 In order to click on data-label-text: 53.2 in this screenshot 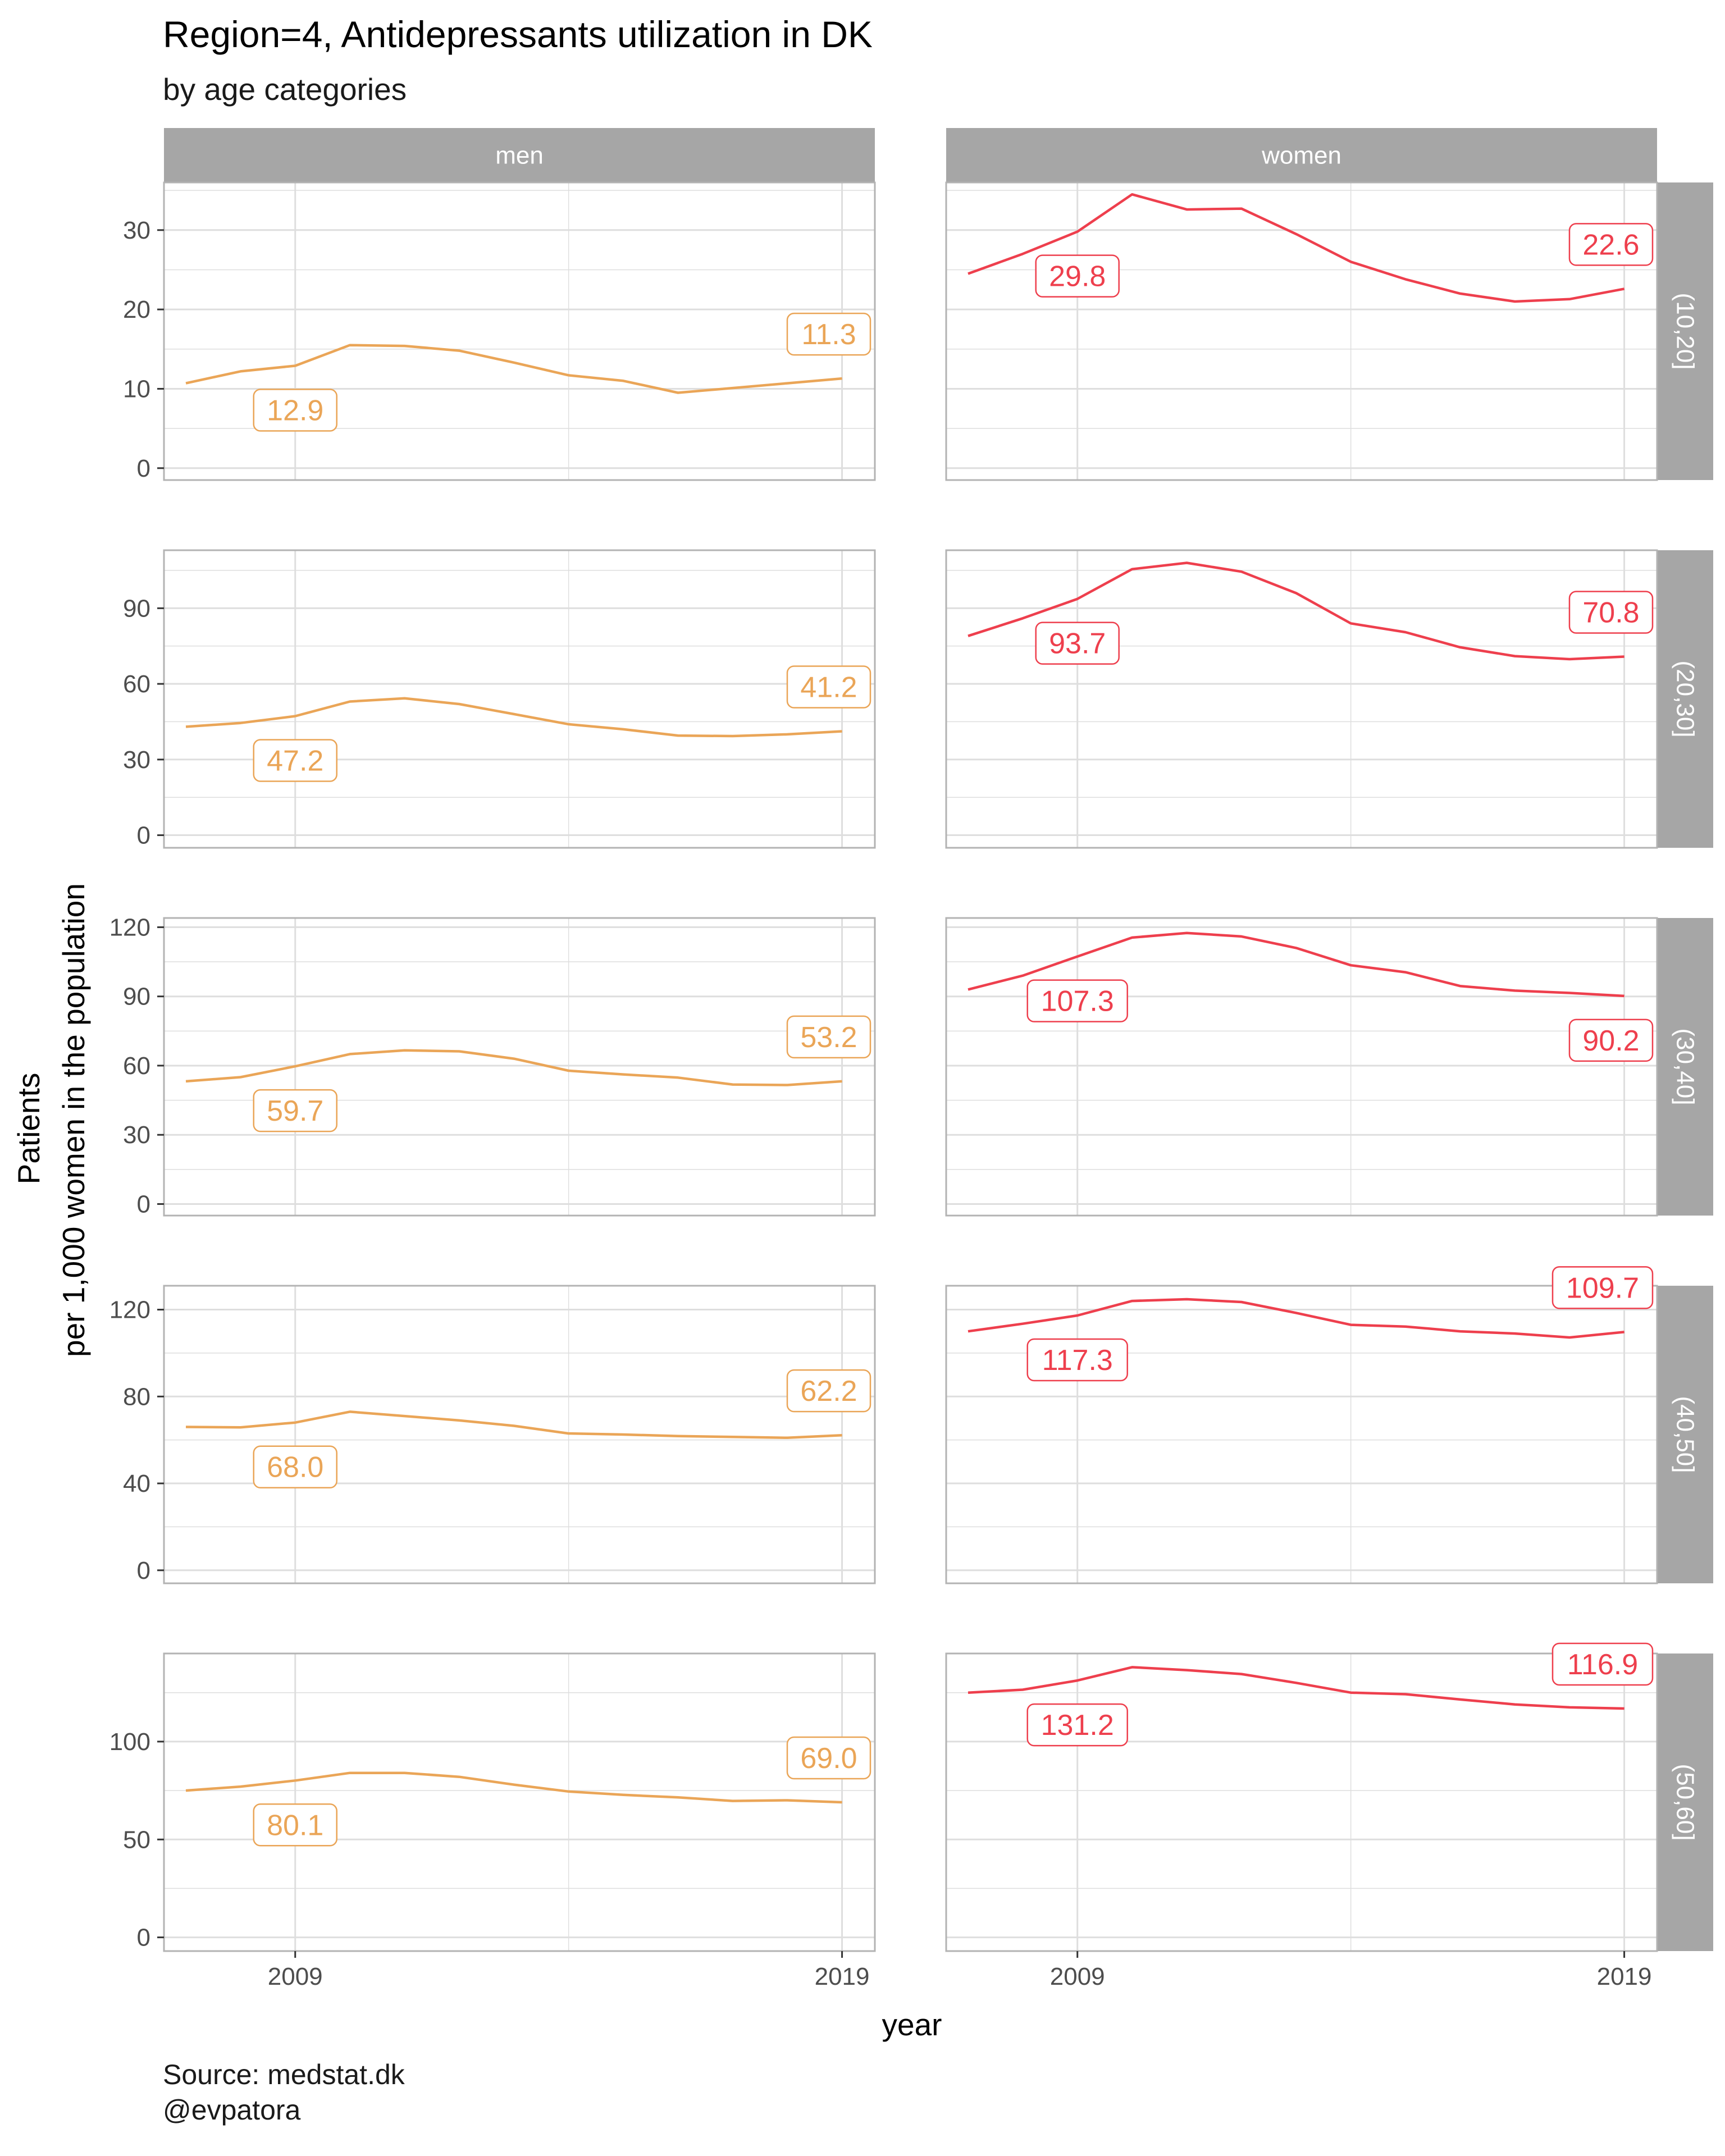, I will do `click(828, 1037)`.